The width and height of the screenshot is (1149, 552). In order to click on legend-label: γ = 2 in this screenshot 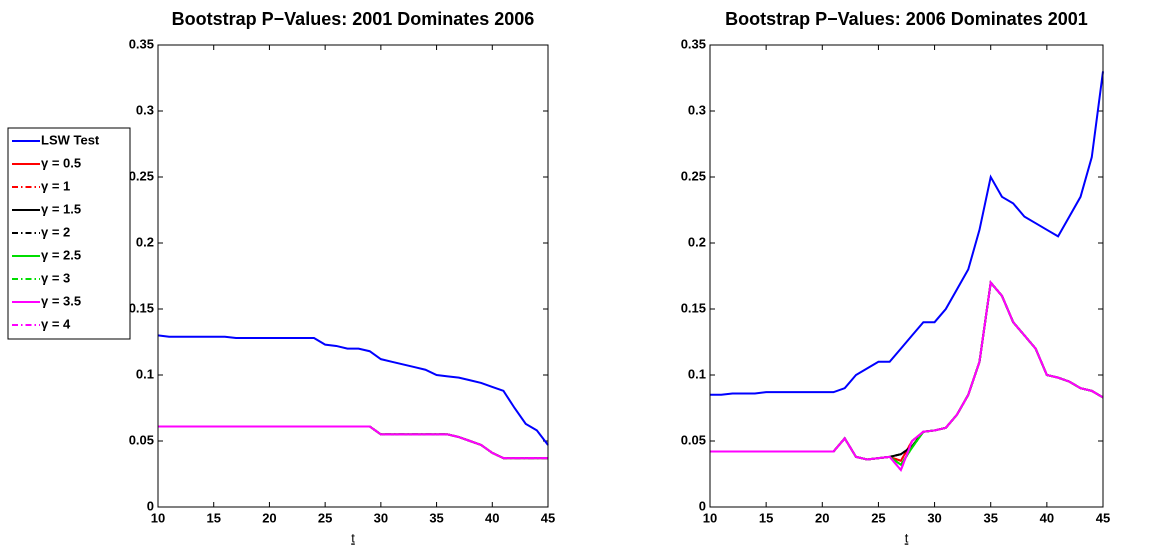, I will do `click(55, 231)`.